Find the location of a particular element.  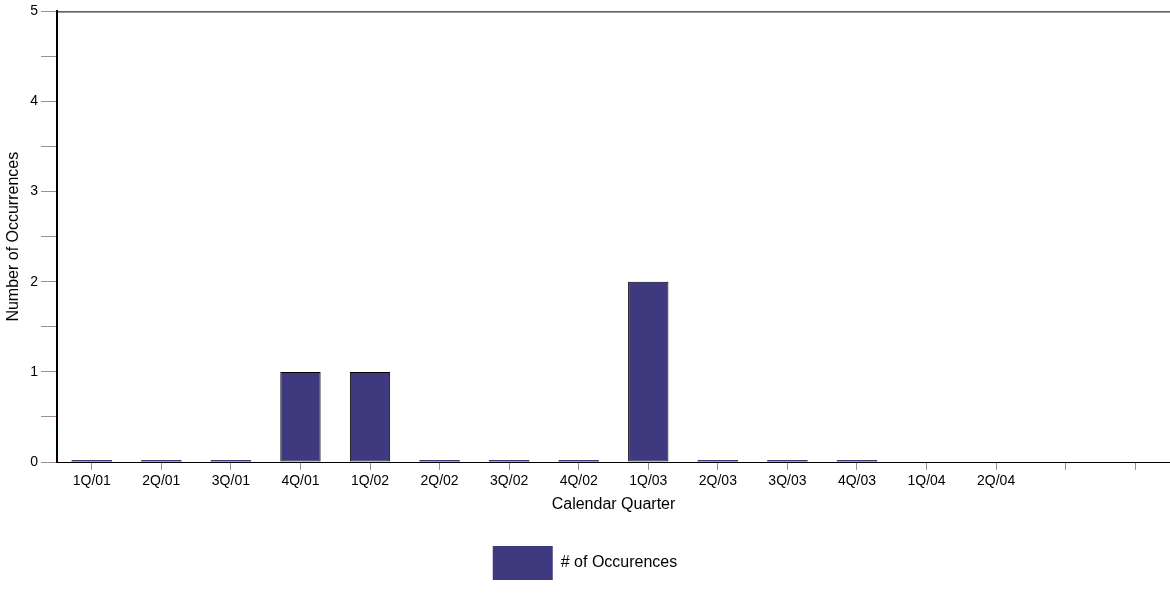

y-tick-label: 2 is located at coordinates (34, 280).